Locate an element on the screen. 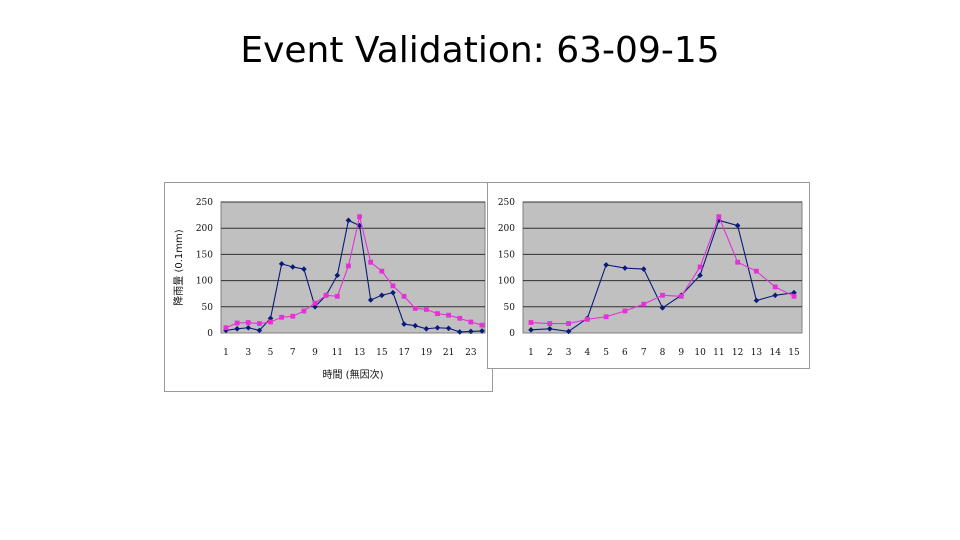 This screenshot has width=960, height=540. slide-title: Event Validation: 63-09-15 is located at coordinates (480, 50).